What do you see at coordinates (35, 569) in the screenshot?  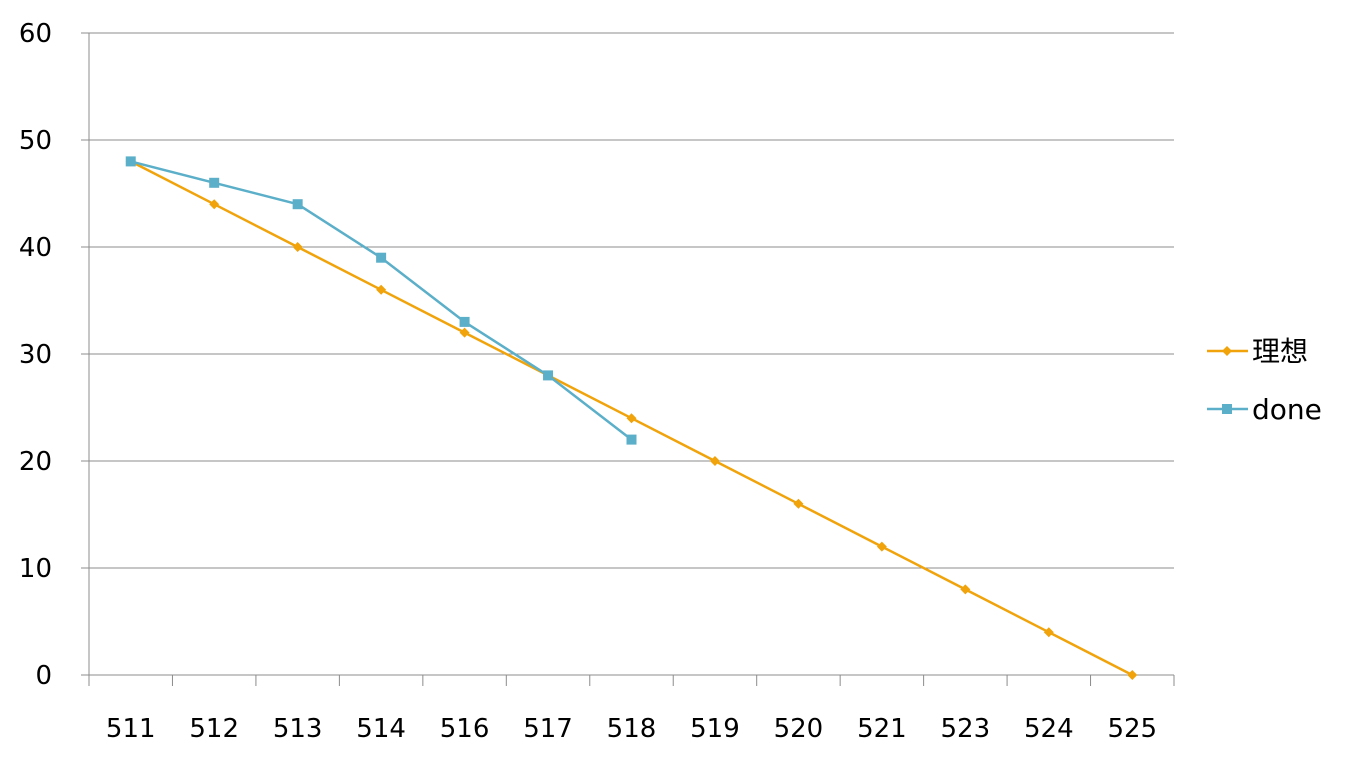 I see `y-tick-label: 10` at bounding box center [35, 569].